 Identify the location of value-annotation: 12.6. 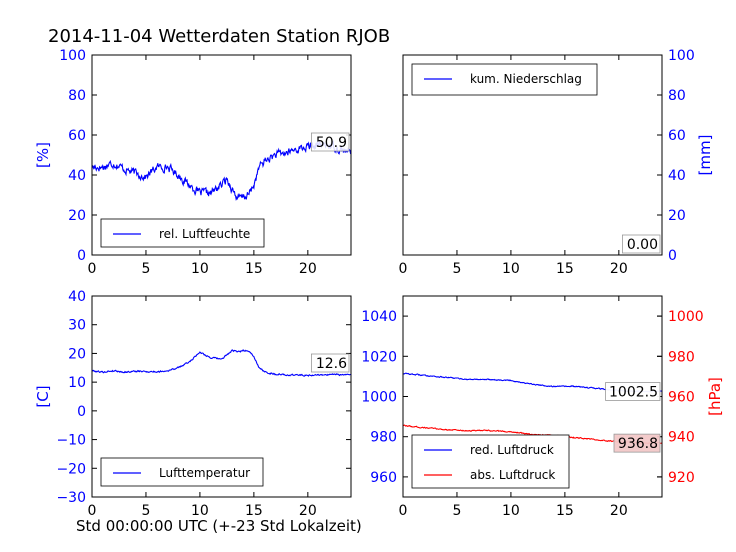
(331, 364).